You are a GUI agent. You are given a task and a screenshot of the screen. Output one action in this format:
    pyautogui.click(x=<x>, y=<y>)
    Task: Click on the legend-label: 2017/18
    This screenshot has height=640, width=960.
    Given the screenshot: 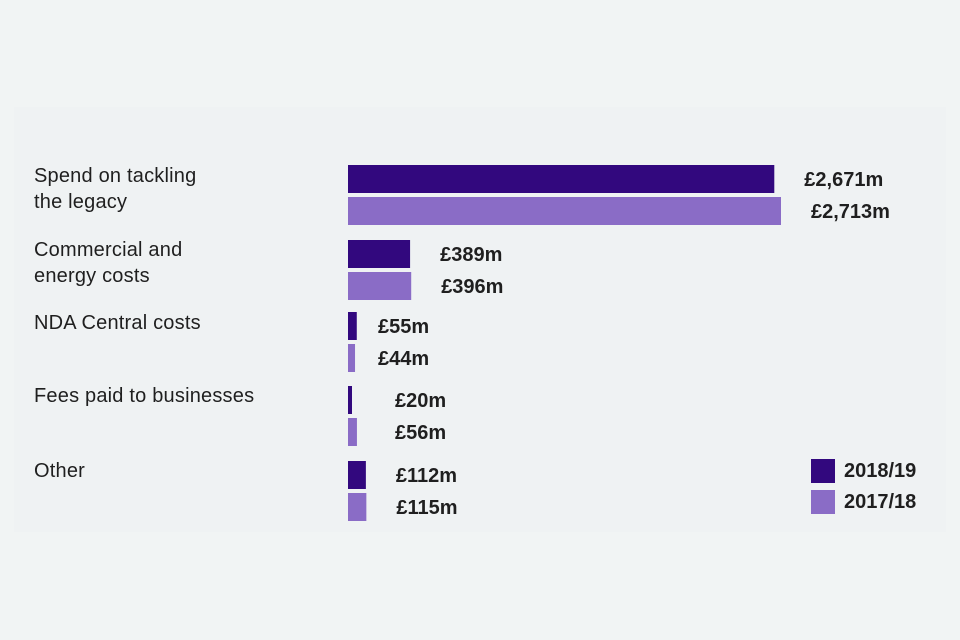 What is the action you would take?
    pyautogui.click(x=880, y=502)
    